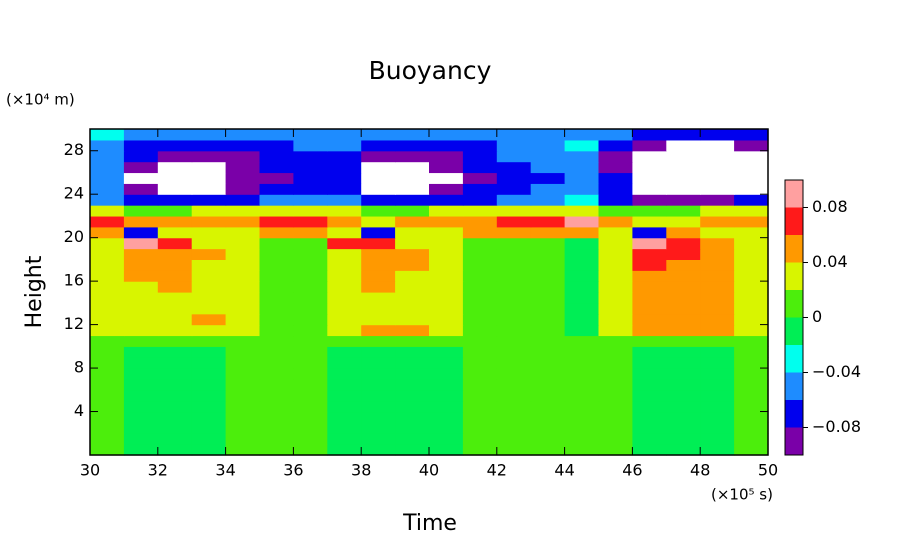 Image resolution: width=904 pixels, height=544 pixels. I want to click on y-tick-label: 12, so click(74, 323).